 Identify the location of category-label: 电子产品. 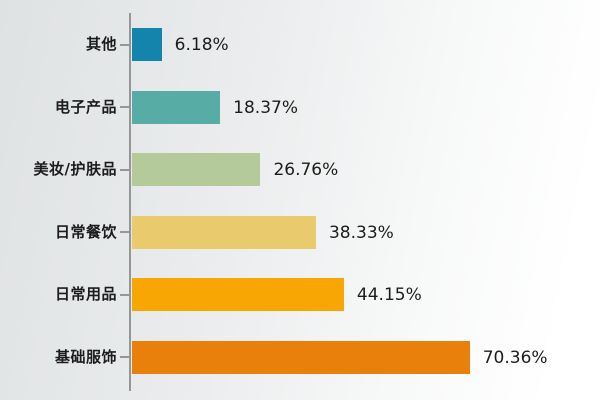
(85, 106).